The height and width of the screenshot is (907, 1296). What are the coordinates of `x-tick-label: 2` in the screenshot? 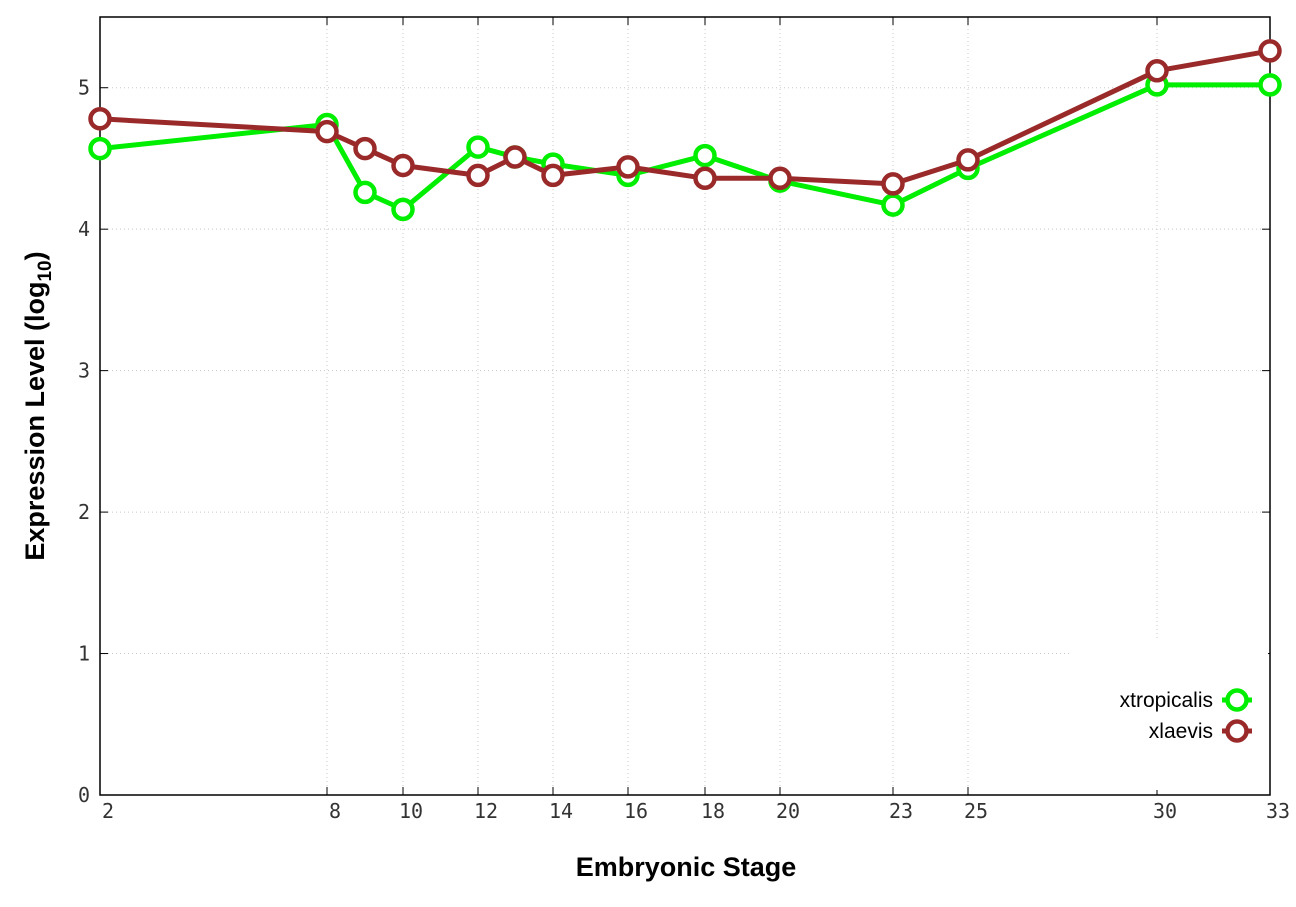 It's located at (108, 811).